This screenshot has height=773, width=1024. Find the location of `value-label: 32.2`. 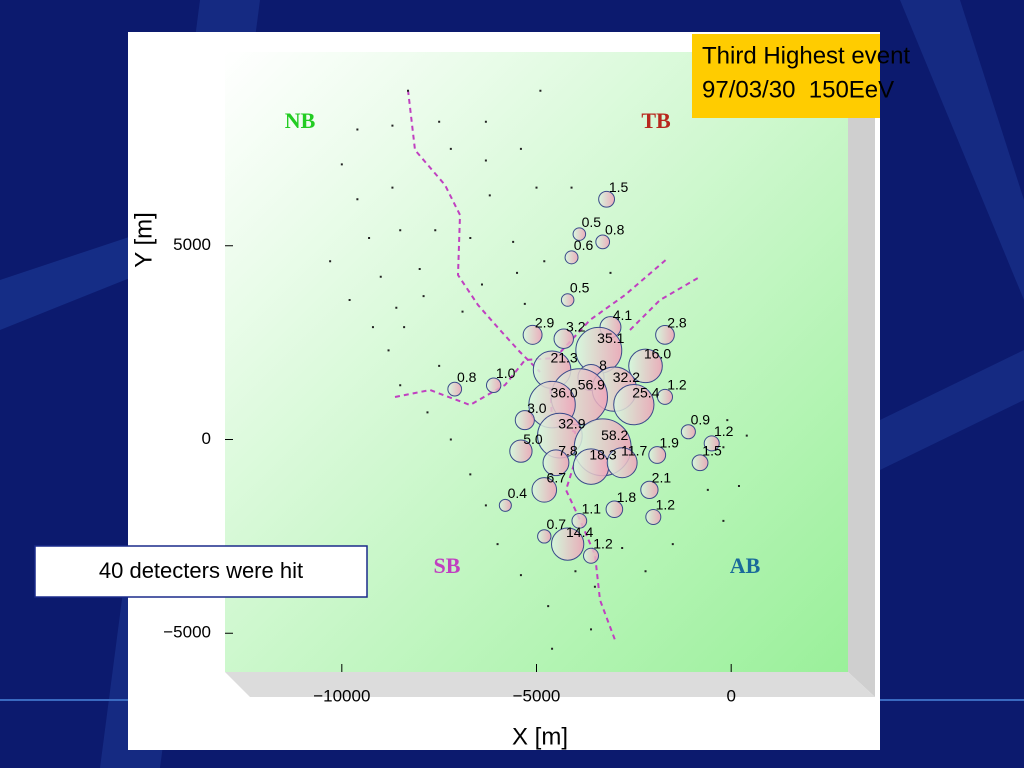

value-label: 32.2 is located at coordinates (626, 377).